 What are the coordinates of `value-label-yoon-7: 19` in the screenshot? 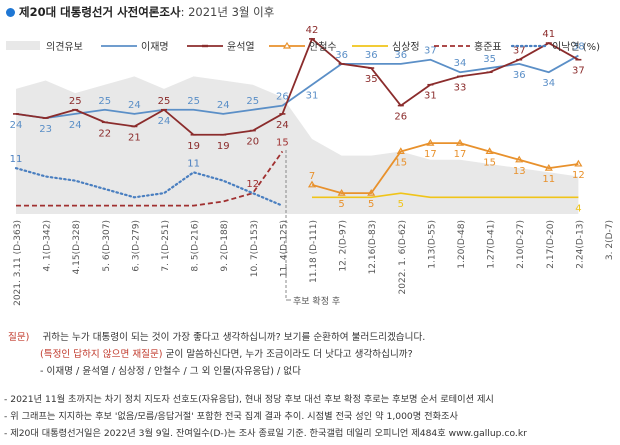 It's located at (223, 146).